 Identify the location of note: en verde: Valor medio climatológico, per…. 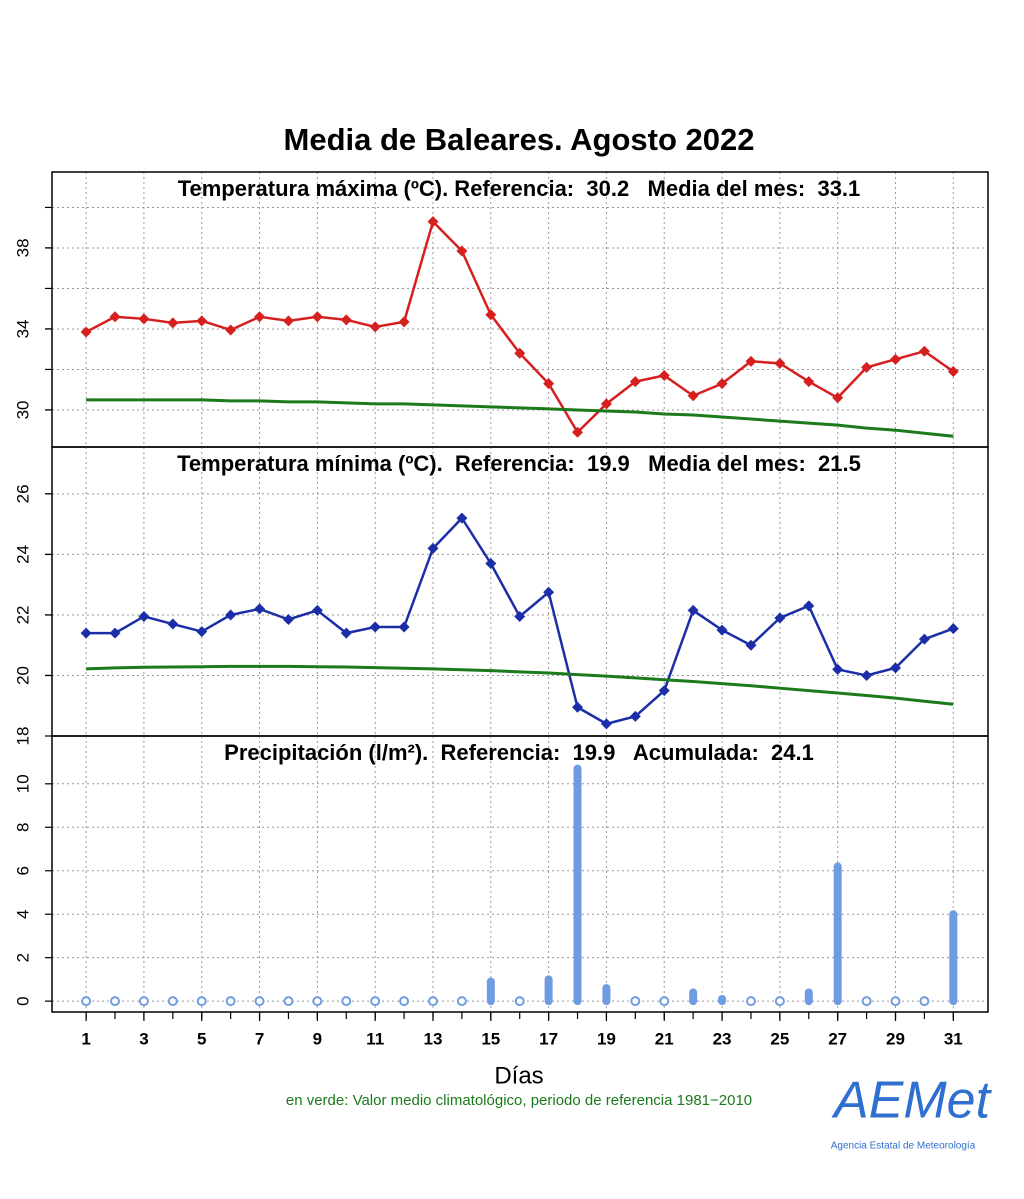
(519, 1100).